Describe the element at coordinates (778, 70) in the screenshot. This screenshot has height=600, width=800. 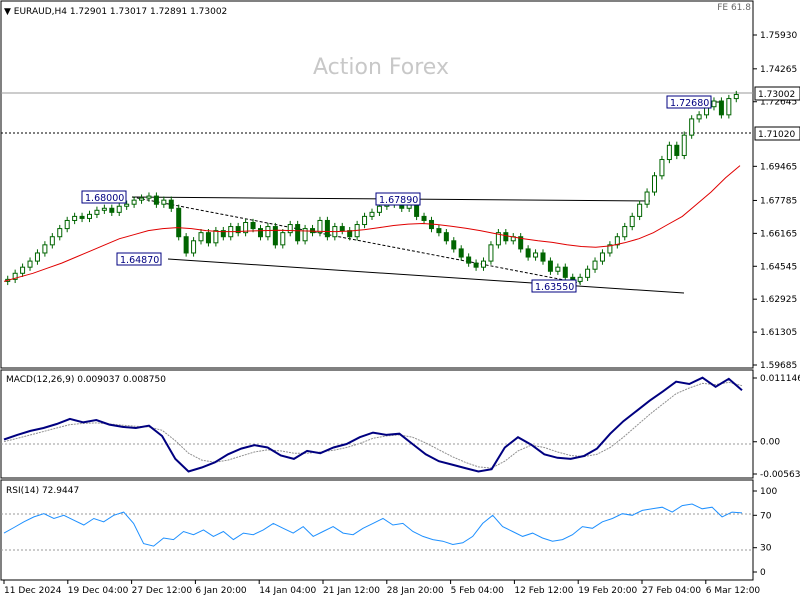
I see `price-tick-label: 1.74265` at that location.